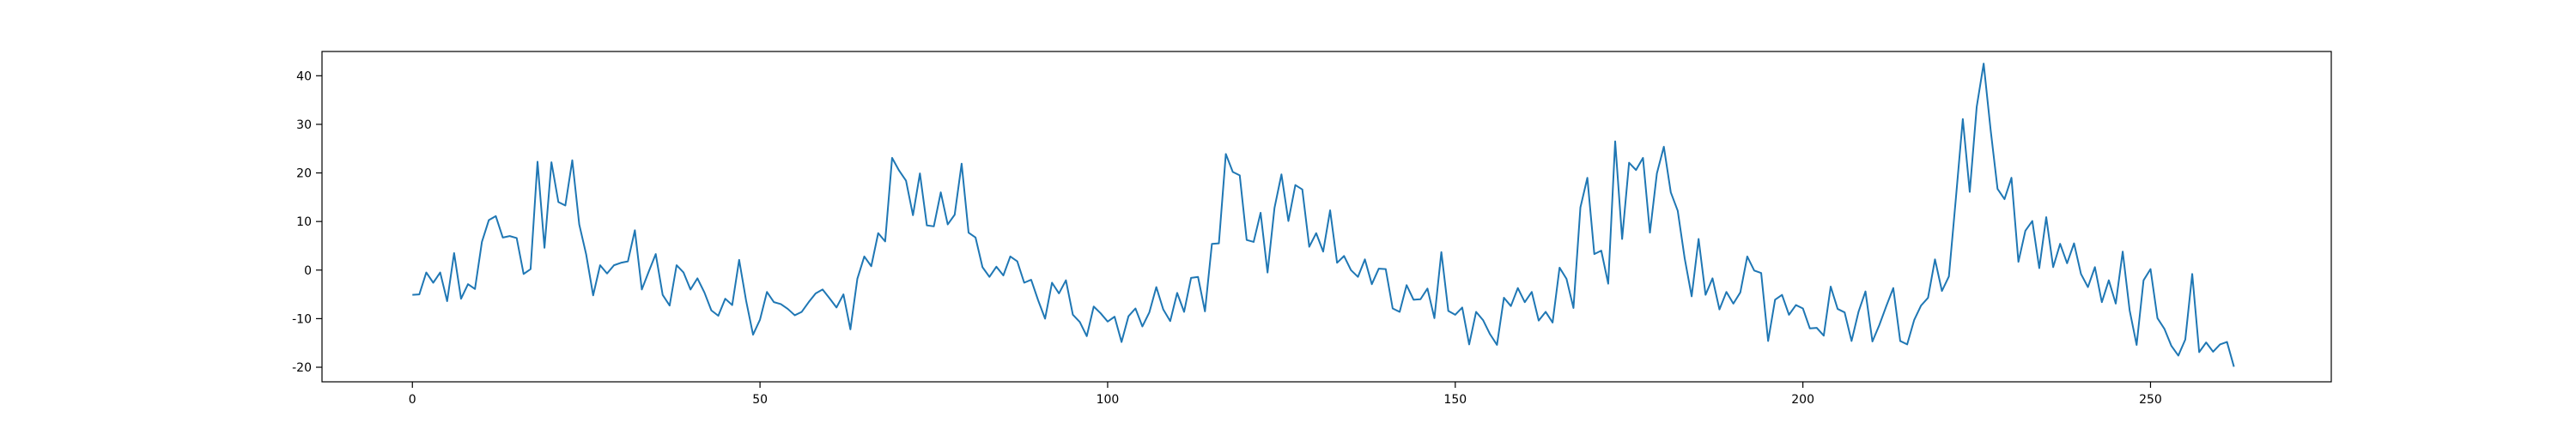  Describe the element at coordinates (2150, 400) in the screenshot. I see `x-tick-label: 250` at that location.